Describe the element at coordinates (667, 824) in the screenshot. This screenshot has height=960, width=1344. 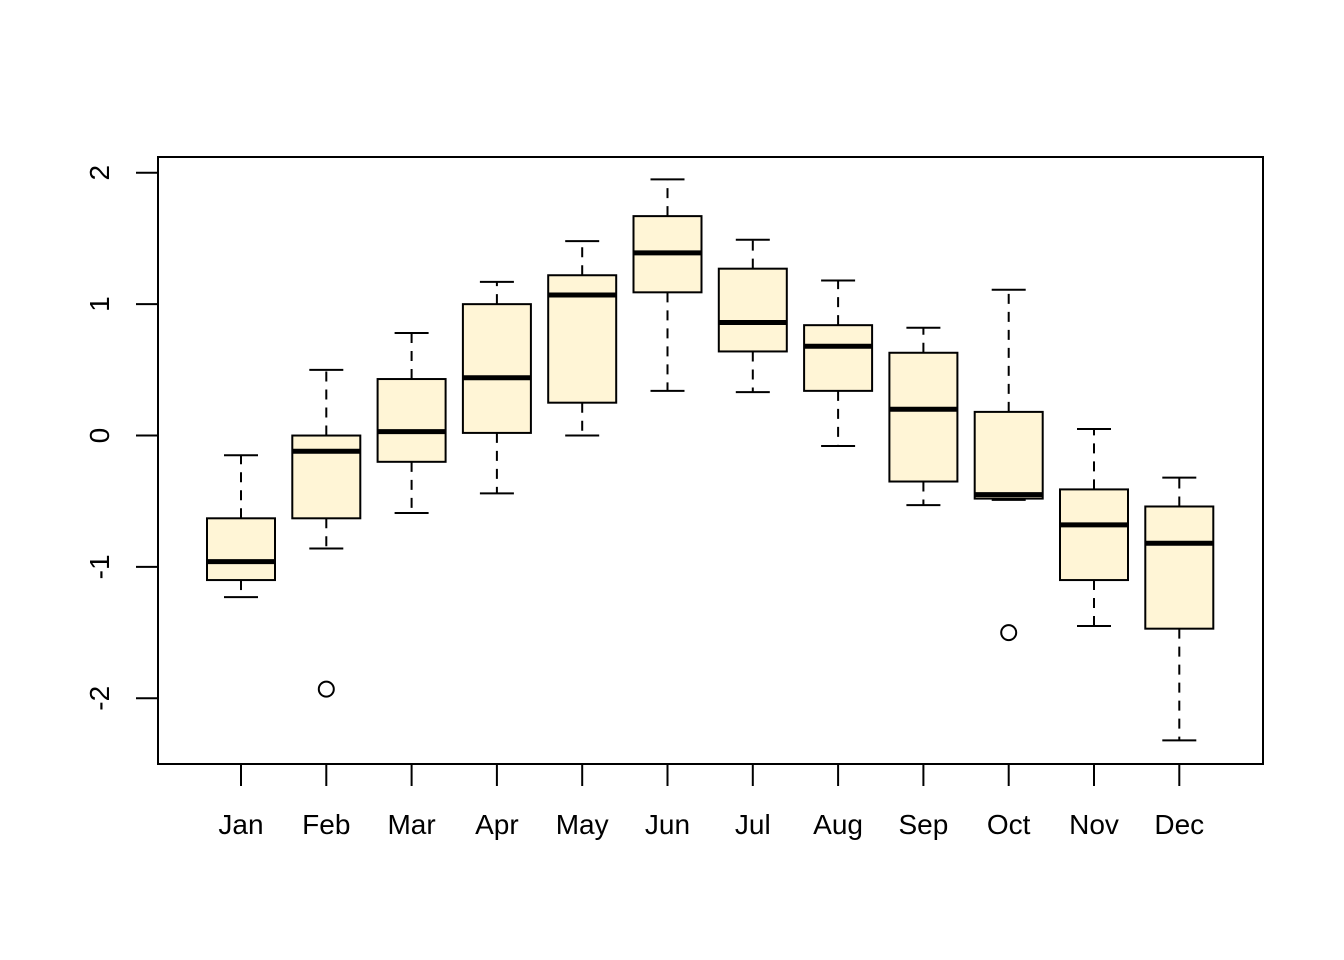
I see `x-tick-label: Jun` at that location.